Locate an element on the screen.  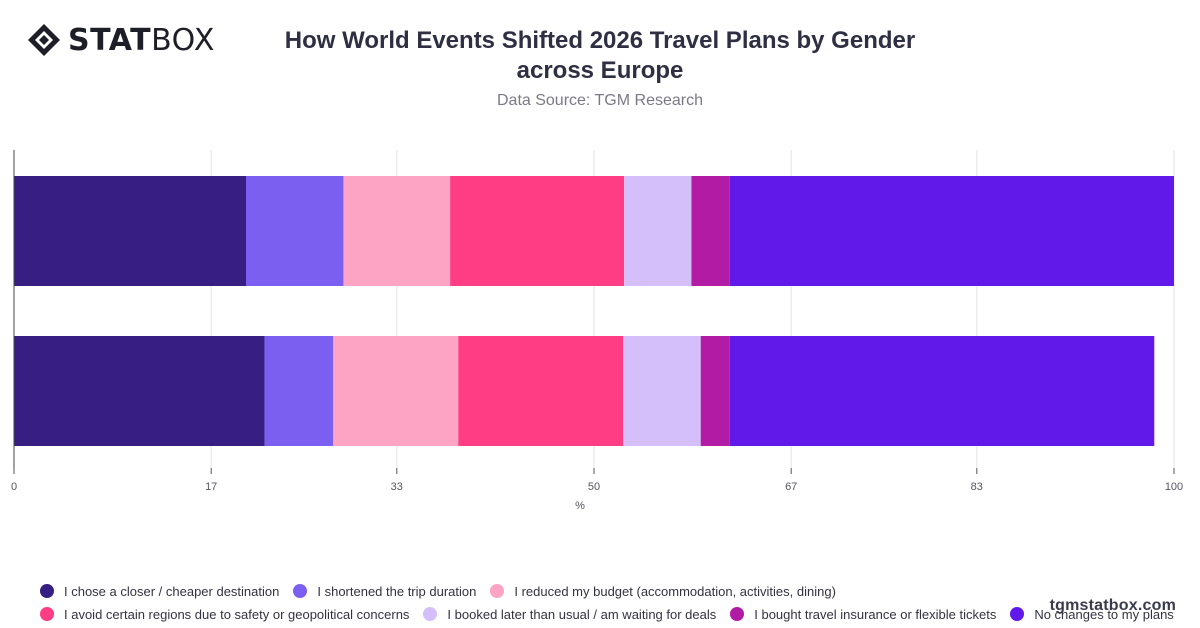
x-tick-label: 0 is located at coordinates (14, 487).